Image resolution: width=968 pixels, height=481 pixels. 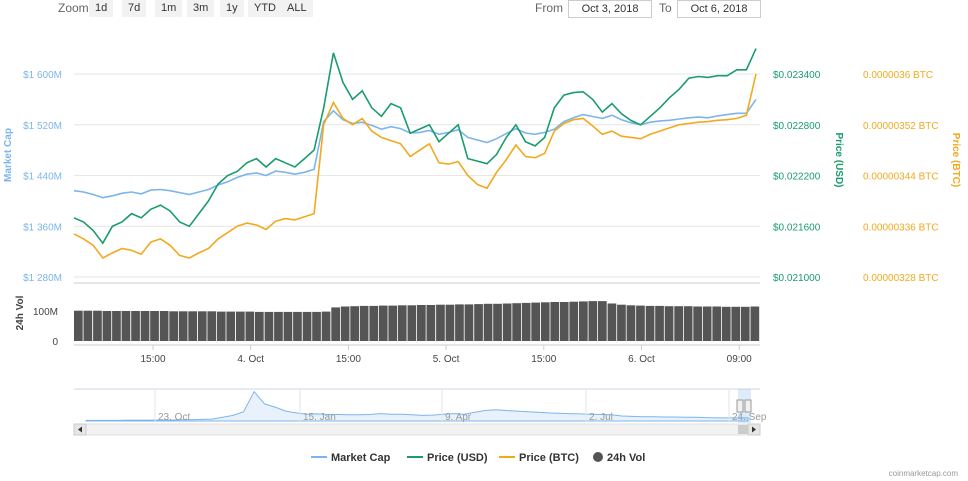 What do you see at coordinates (361, 458) in the screenshot?
I see `legend-label-market-cap: Market Cap` at bounding box center [361, 458].